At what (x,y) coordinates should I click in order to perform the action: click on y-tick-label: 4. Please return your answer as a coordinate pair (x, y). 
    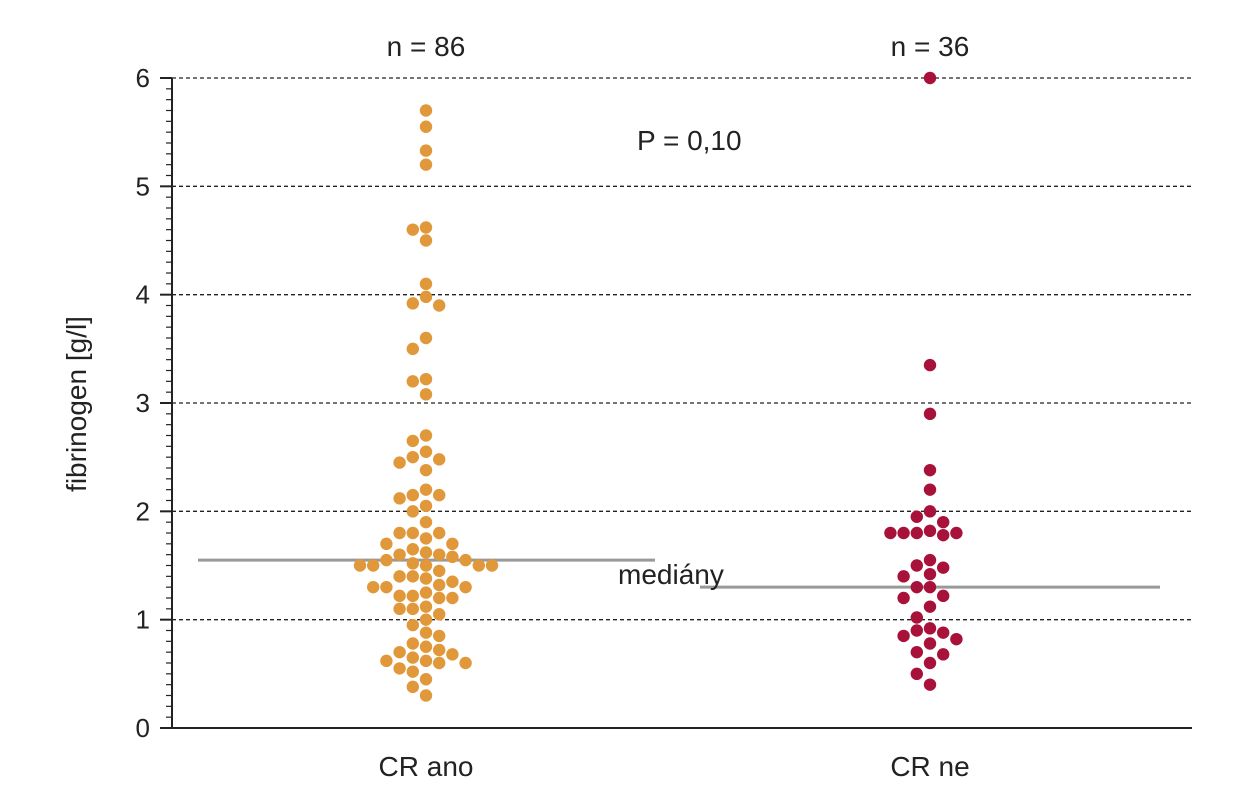
    Looking at the image, I should click on (143, 295).